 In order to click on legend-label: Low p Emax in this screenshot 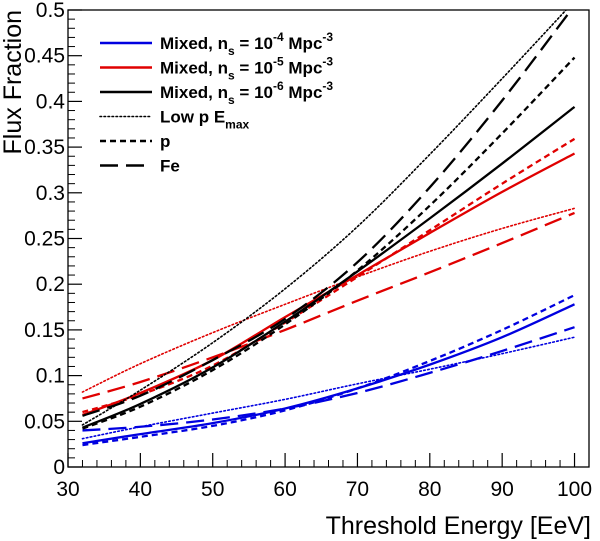, I will do `click(205, 120)`.